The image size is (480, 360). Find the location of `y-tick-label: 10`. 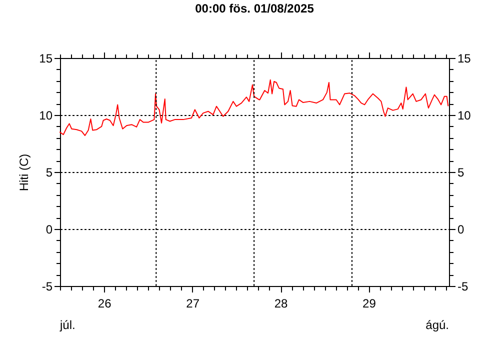

y-tick-label: 10 is located at coordinates (46, 115).